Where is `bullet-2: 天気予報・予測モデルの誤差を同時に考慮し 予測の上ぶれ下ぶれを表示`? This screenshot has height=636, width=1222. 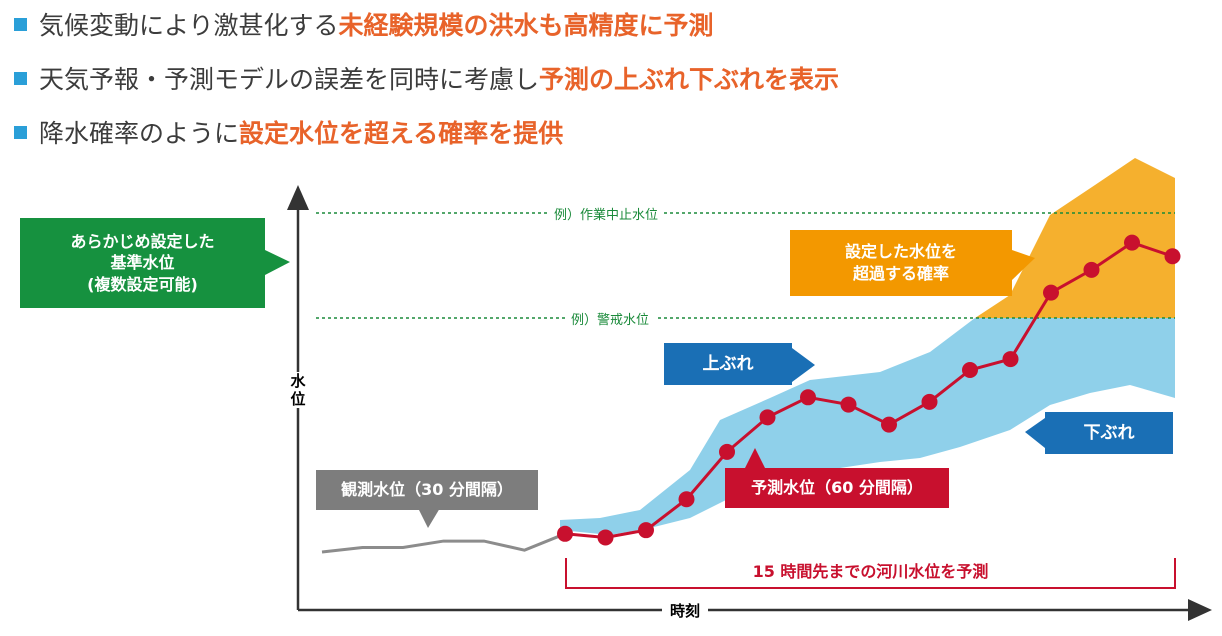 bullet-2: 天気予報・予測モデルの誤差を同時に考慮し 予測の上ぶれ下ぶれを表示 is located at coordinates (426, 78).